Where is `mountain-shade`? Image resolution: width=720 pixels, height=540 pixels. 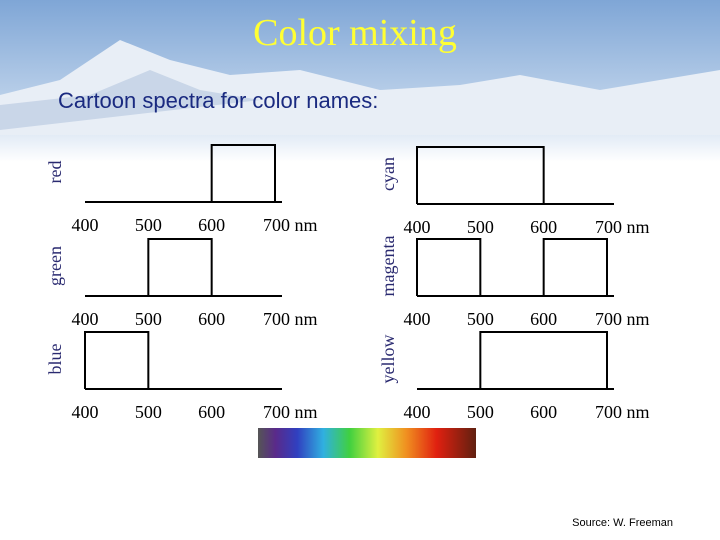
mountain-shade is located at coordinates (130, 100).